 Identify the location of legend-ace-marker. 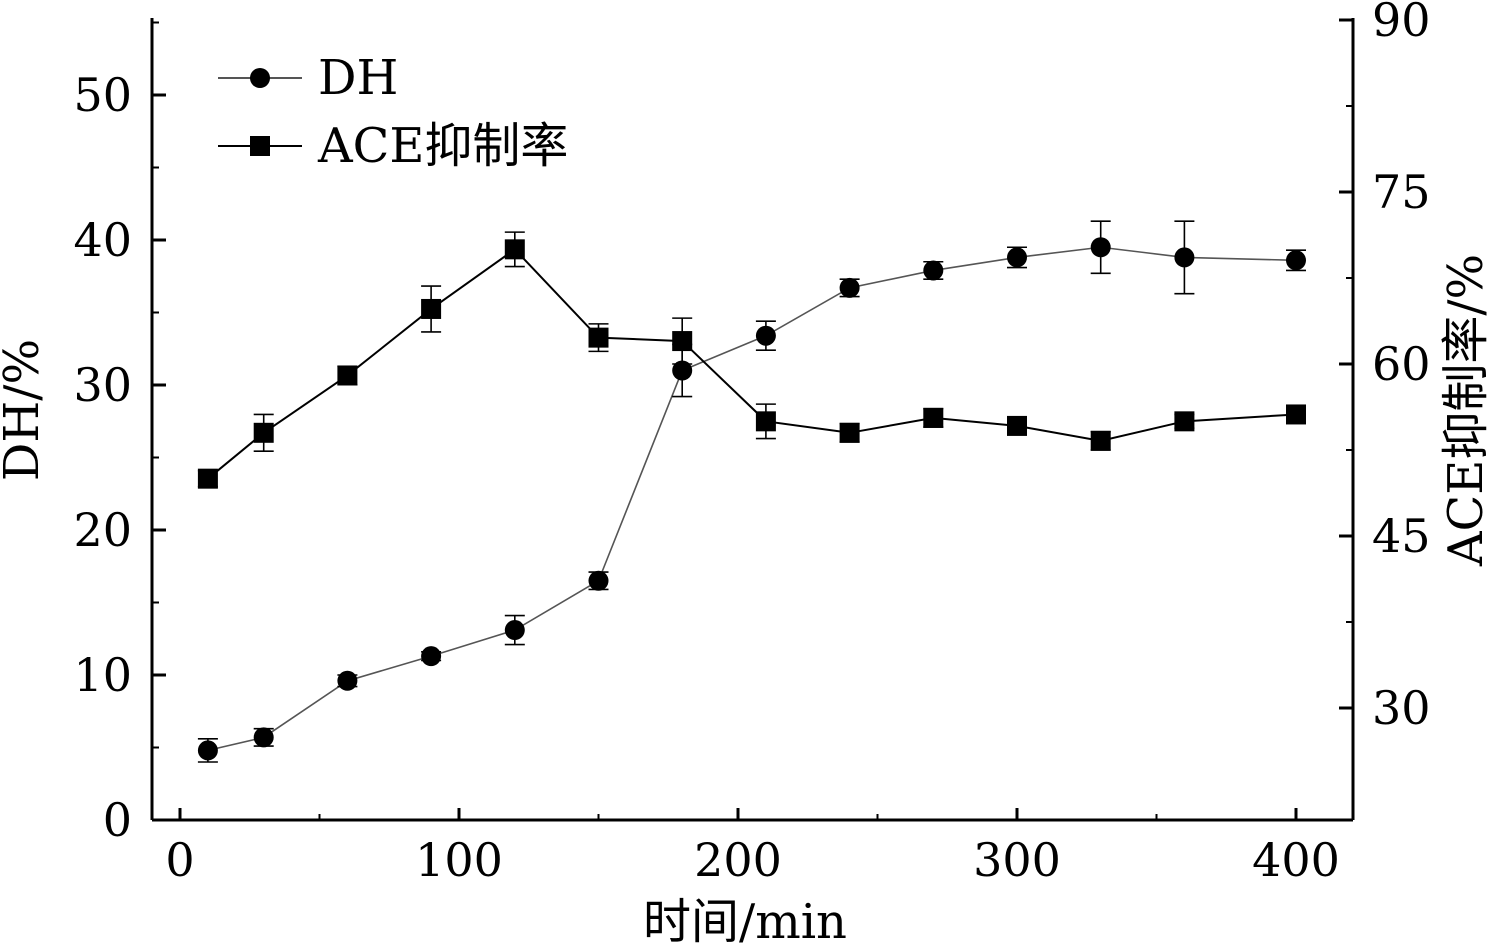
(260, 146).